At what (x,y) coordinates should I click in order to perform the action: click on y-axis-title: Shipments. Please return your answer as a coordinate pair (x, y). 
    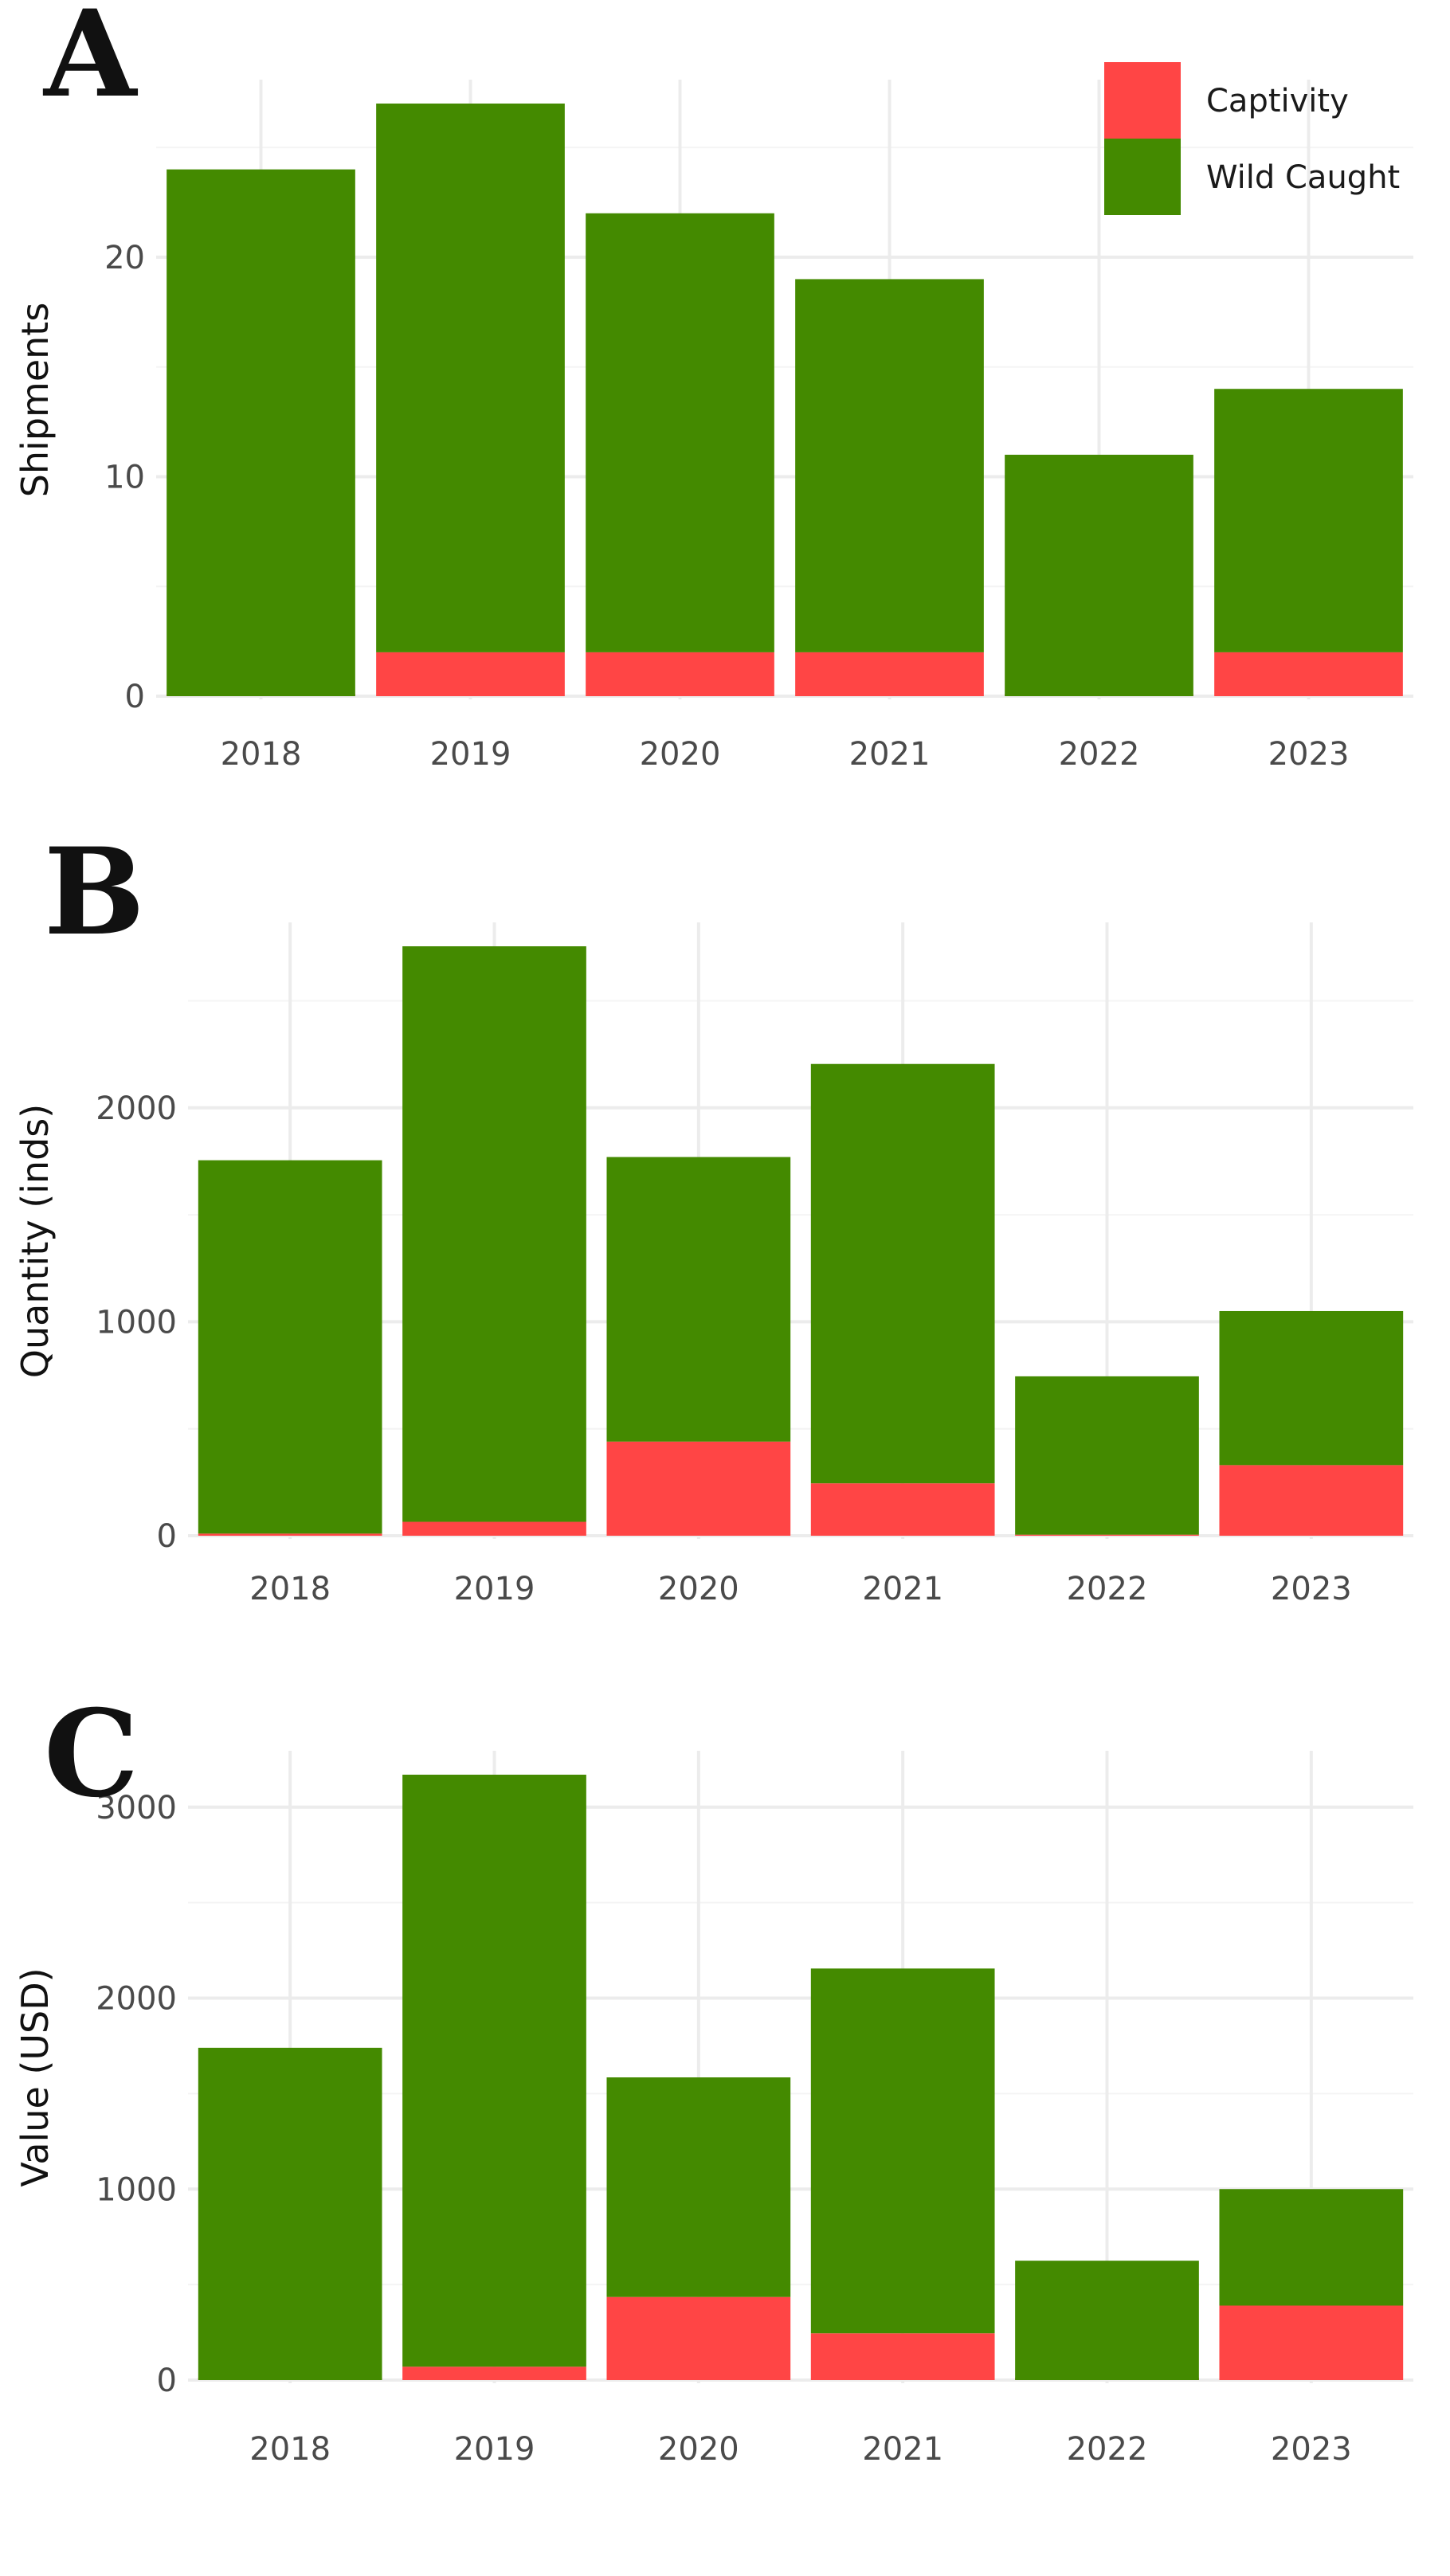
    Looking at the image, I should click on (35, 400).